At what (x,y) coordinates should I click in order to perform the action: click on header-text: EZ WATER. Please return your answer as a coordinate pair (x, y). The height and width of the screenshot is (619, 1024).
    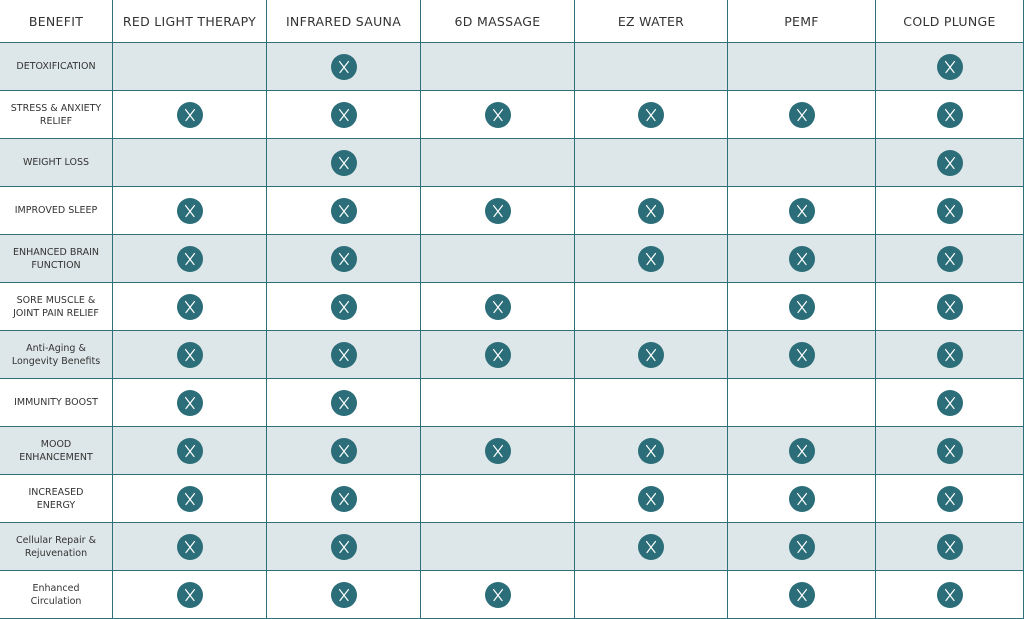
    Looking at the image, I should click on (651, 21).